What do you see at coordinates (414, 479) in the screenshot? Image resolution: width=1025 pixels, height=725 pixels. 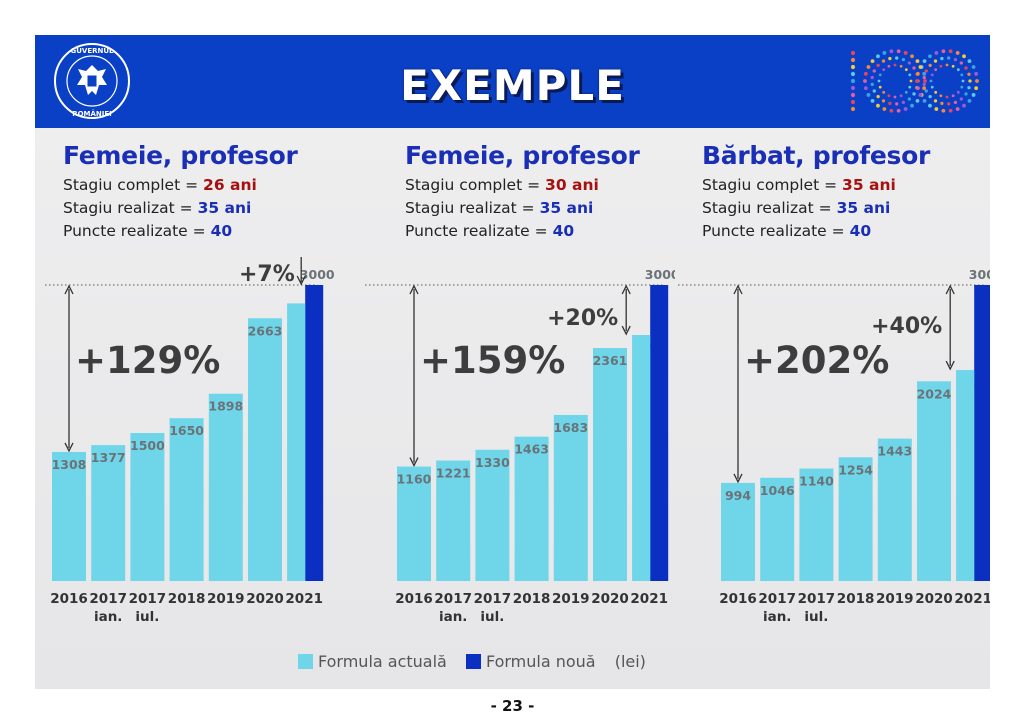 I see `bar-value-label: 1160` at bounding box center [414, 479].